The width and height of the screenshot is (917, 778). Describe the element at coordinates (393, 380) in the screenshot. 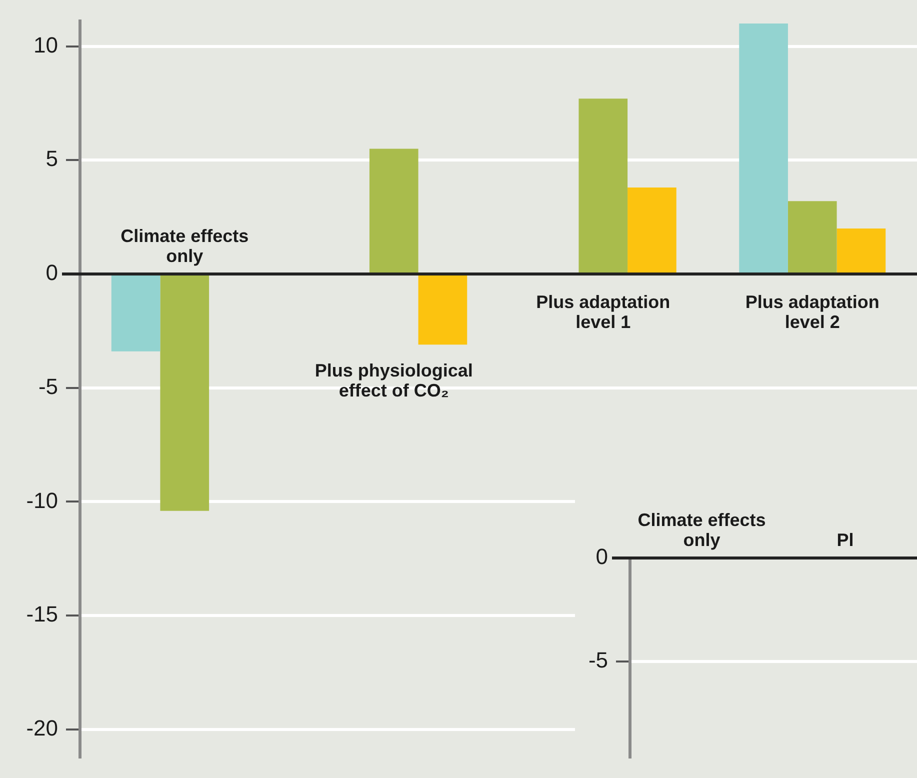

I see `x-tick-label: Plus physiological effect of CO₂` at that location.